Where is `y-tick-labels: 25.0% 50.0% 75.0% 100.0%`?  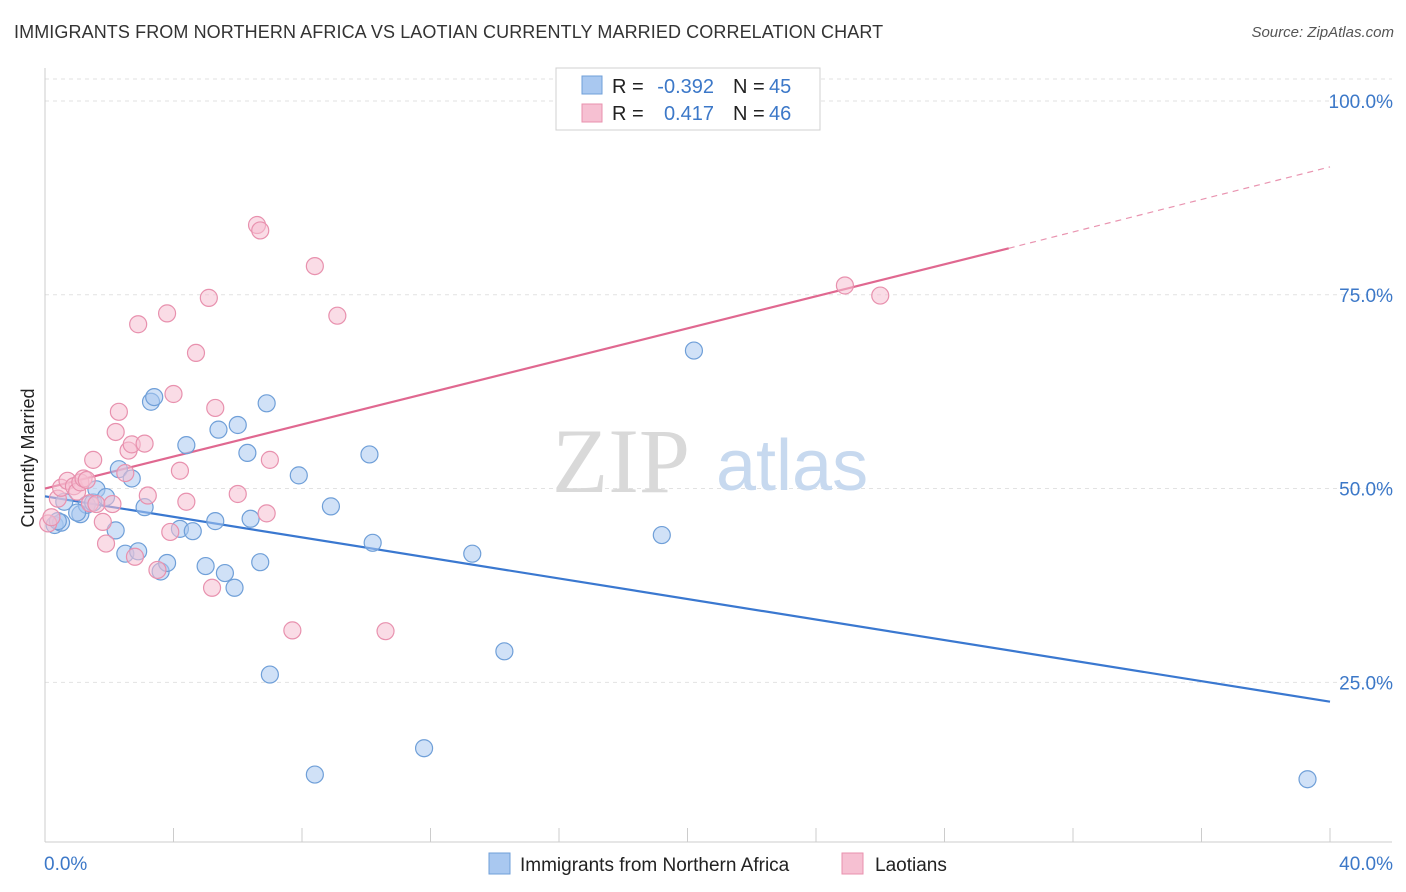
y-tick-labels: 25.0% 50.0% 75.0% 100.0% is located at coordinates (1361, 393).